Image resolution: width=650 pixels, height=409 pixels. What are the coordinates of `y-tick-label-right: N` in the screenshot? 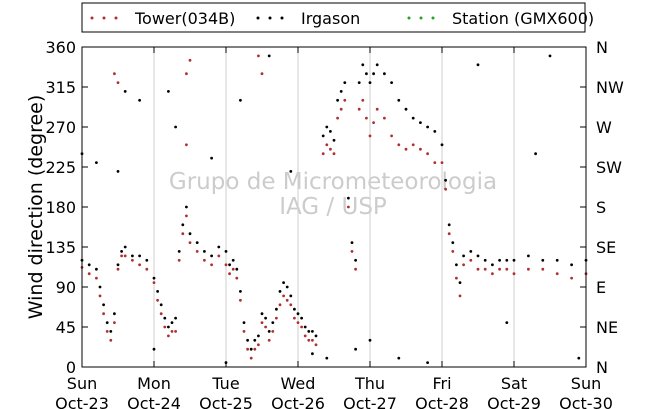 It's located at (602, 367).